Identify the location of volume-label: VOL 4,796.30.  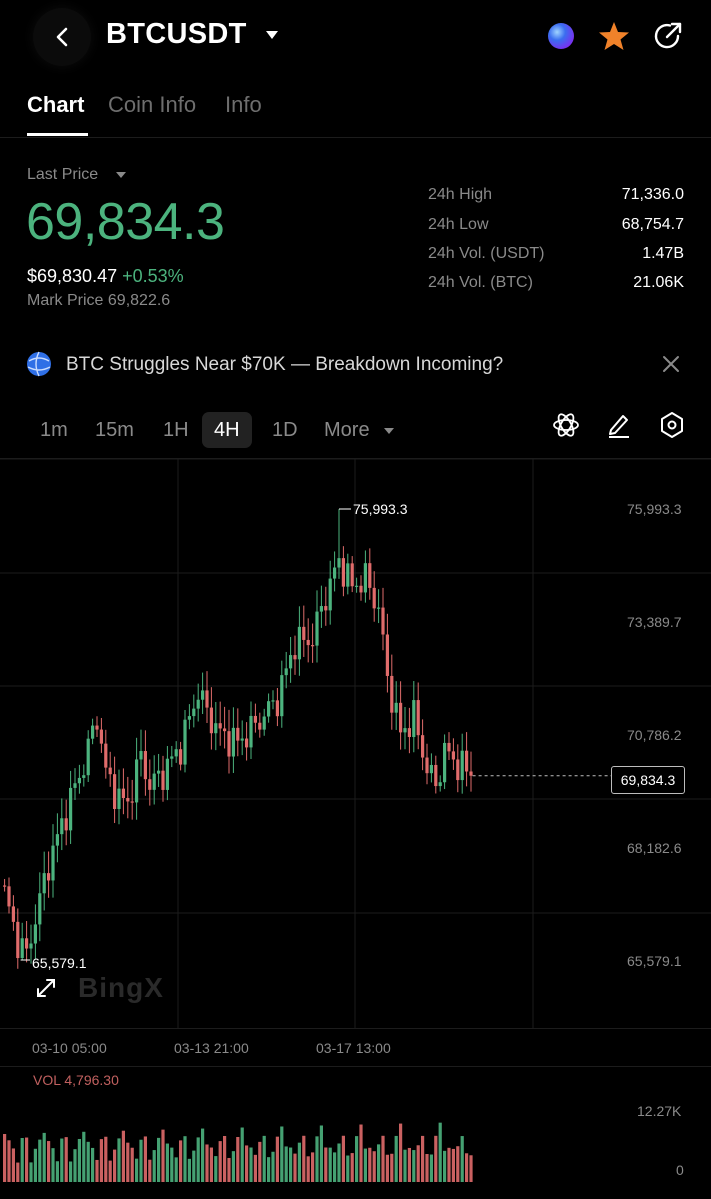
(76, 1080).